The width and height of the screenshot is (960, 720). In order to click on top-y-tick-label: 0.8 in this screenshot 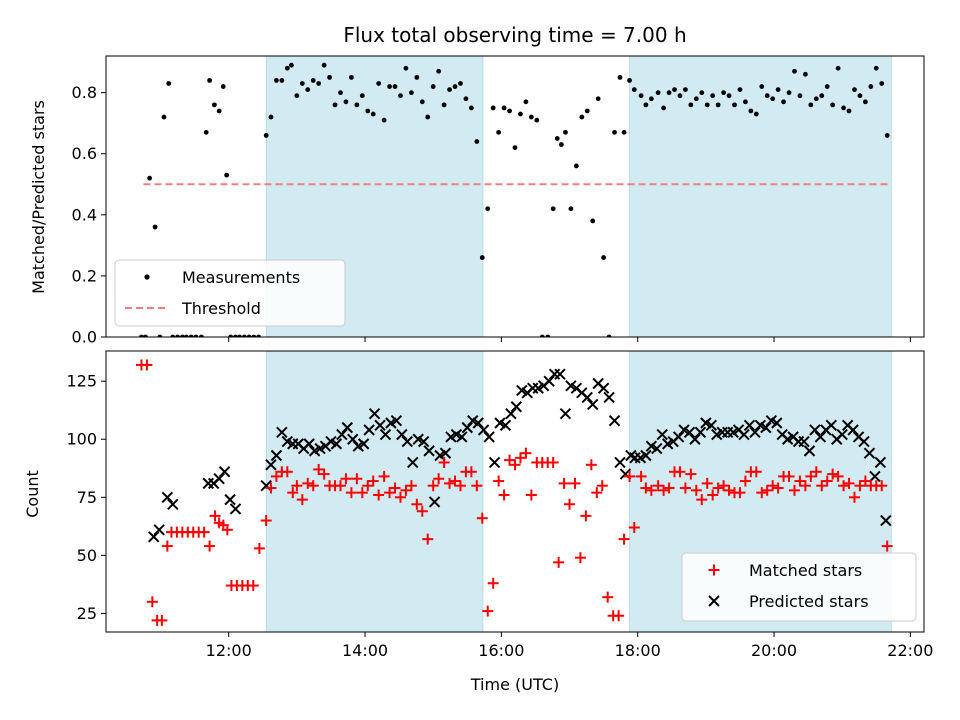, I will do `click(84, 92)`.